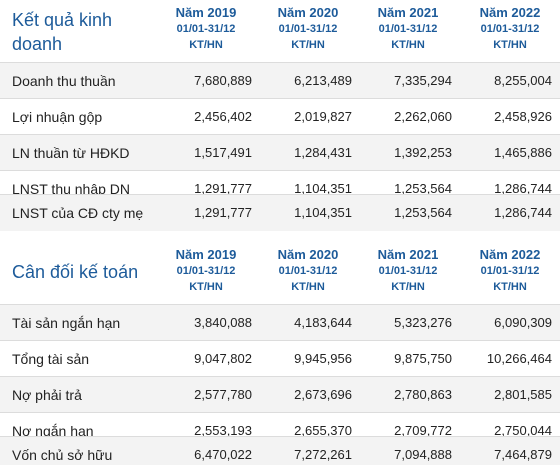 This screenshot has height=473, width=560. I want to click on row-value: 7,335,294, so click(423, 80).